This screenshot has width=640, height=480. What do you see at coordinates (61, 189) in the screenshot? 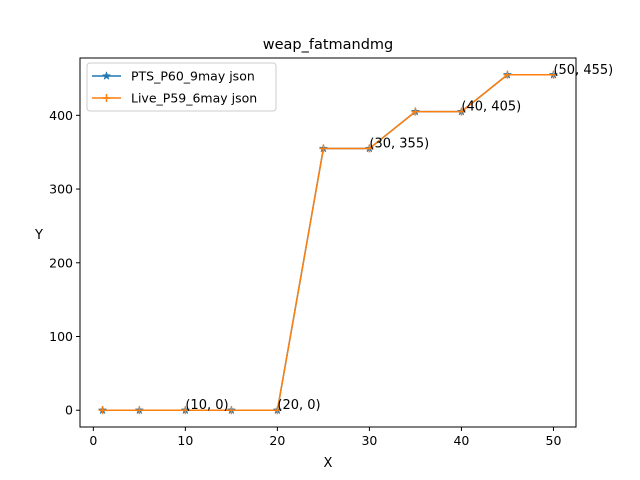
I see `y-tick-label: 300` at bounding box center [61, 189].